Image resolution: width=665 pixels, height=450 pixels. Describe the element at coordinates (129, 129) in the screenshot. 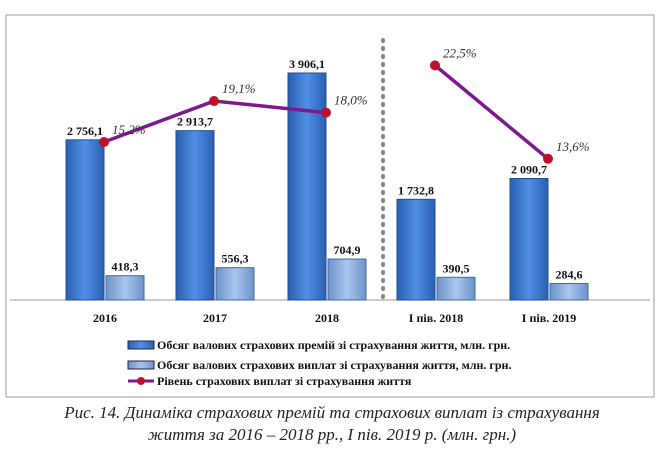

I see `data-label-level: 15,2%` at that location.